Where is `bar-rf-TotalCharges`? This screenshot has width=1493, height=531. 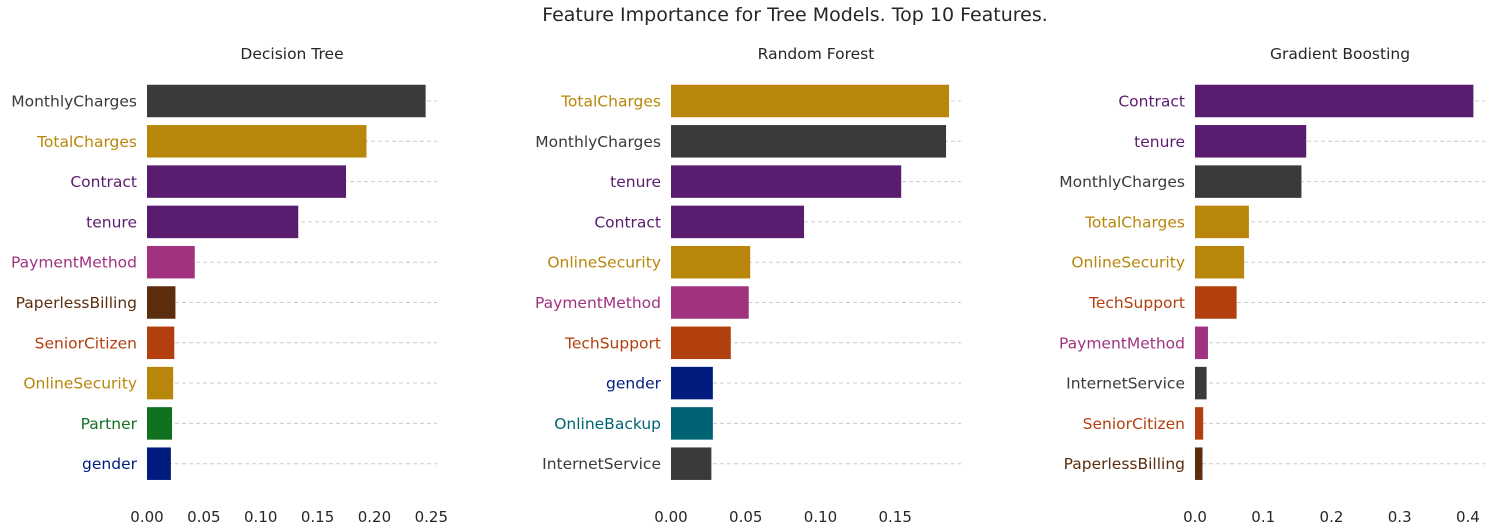 bar-rf-TotalCharges is located at coordinates (810, 101).